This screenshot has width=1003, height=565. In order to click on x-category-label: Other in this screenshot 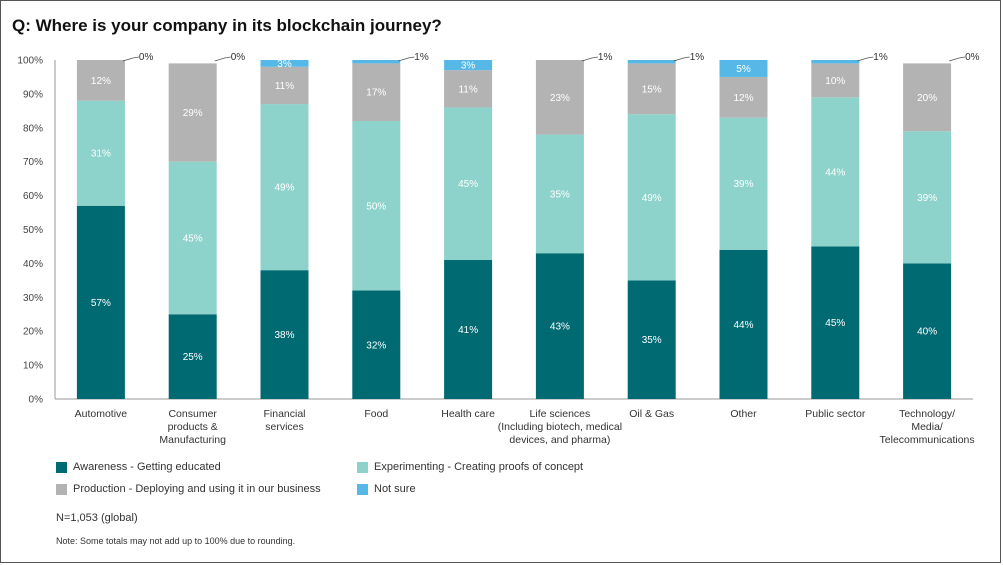, I will do `click(743, 414)`.